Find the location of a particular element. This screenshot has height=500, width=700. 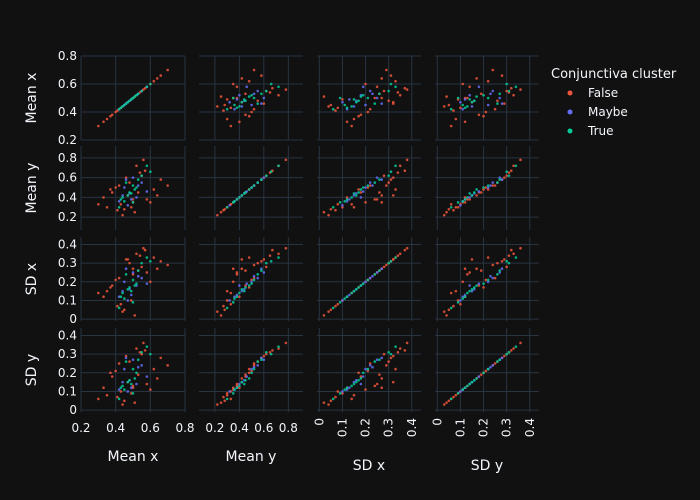

legend-item-false: False is located at coordinates (593, 93).